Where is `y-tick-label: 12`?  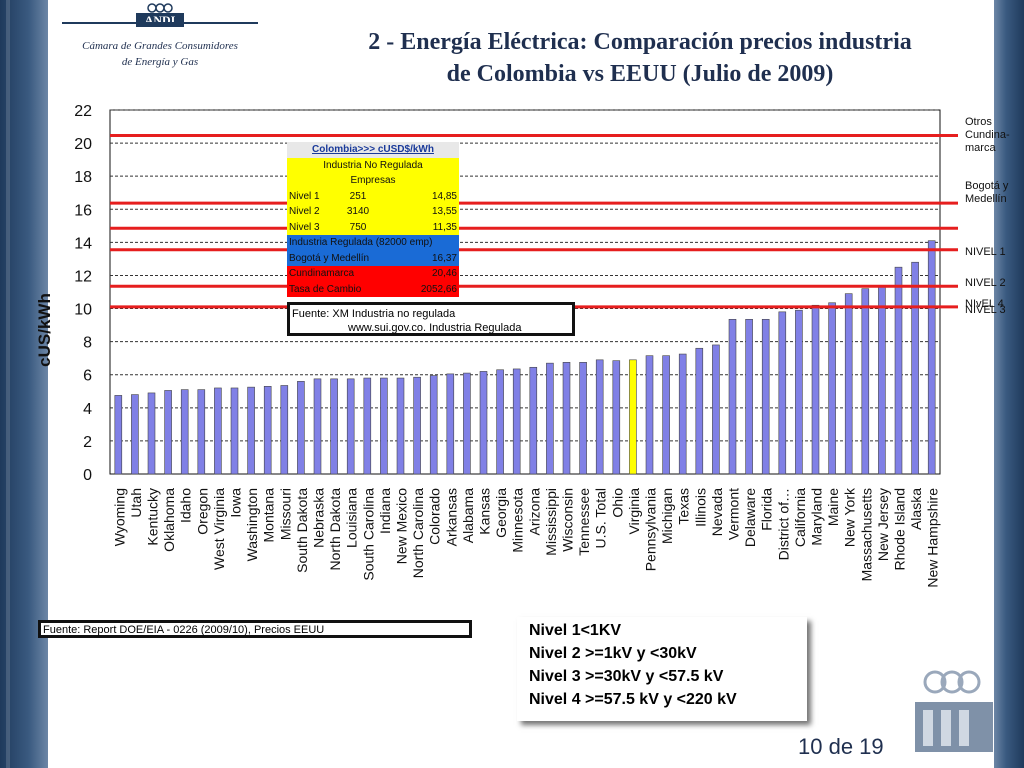 y-tick-label: 12 is located at coordinates (83, 276).